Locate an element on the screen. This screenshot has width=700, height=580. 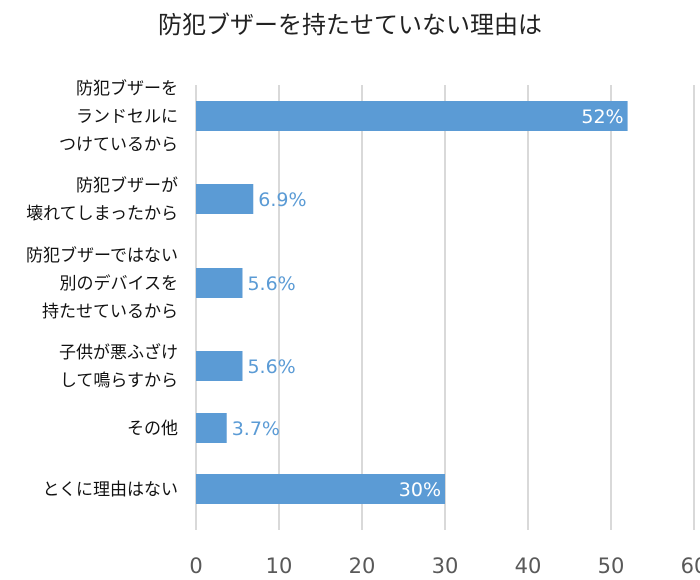
x-tick-label: 40 is located at coordinates (528, 566).